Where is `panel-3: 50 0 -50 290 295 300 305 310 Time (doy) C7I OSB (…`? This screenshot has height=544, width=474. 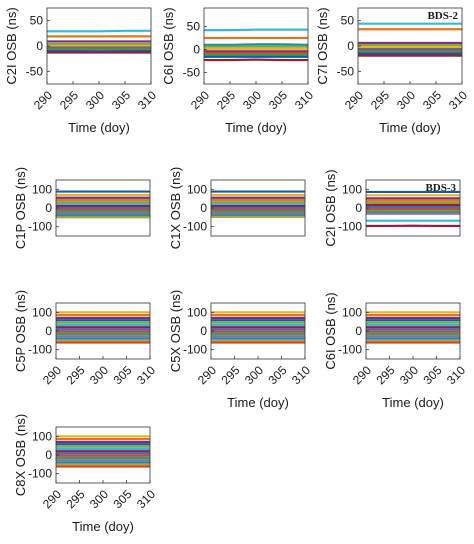
panel-3: 50 0 -50 290 295 300 305 310 Time (doy) C7I OSB (… is located at coordinates (392, 71).